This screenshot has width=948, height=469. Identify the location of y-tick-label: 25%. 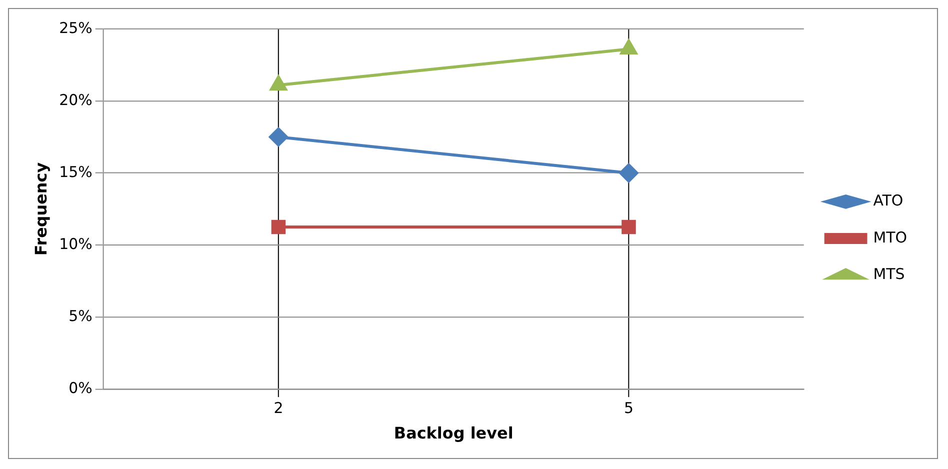
(75, 27).